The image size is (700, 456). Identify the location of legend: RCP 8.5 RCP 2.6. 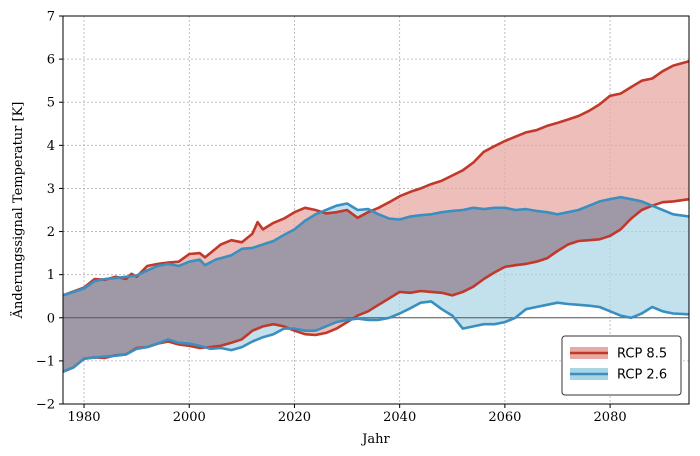
(621, 365).